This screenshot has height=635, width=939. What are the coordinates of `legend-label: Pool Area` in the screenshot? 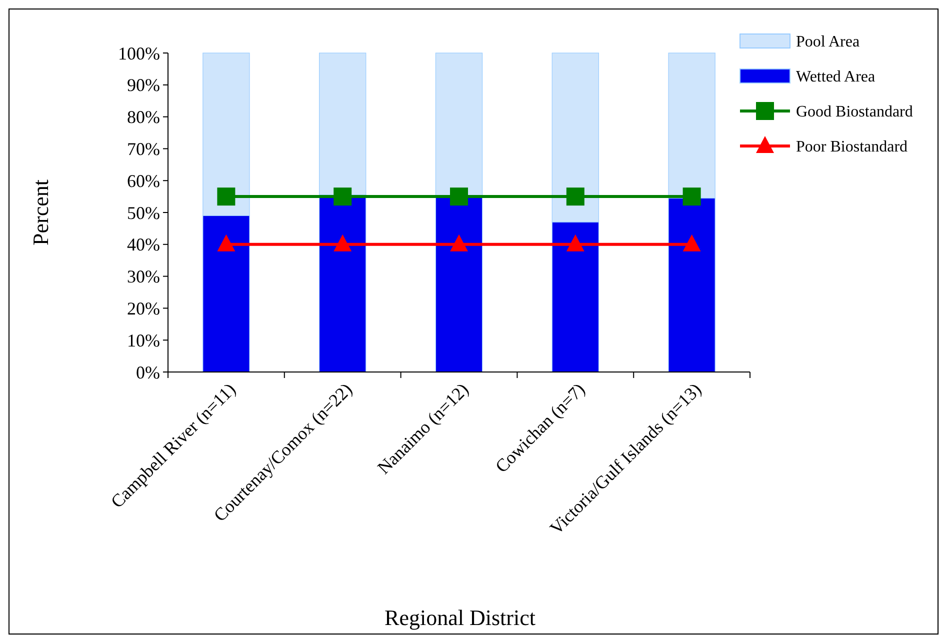 It's located at (828, 42).